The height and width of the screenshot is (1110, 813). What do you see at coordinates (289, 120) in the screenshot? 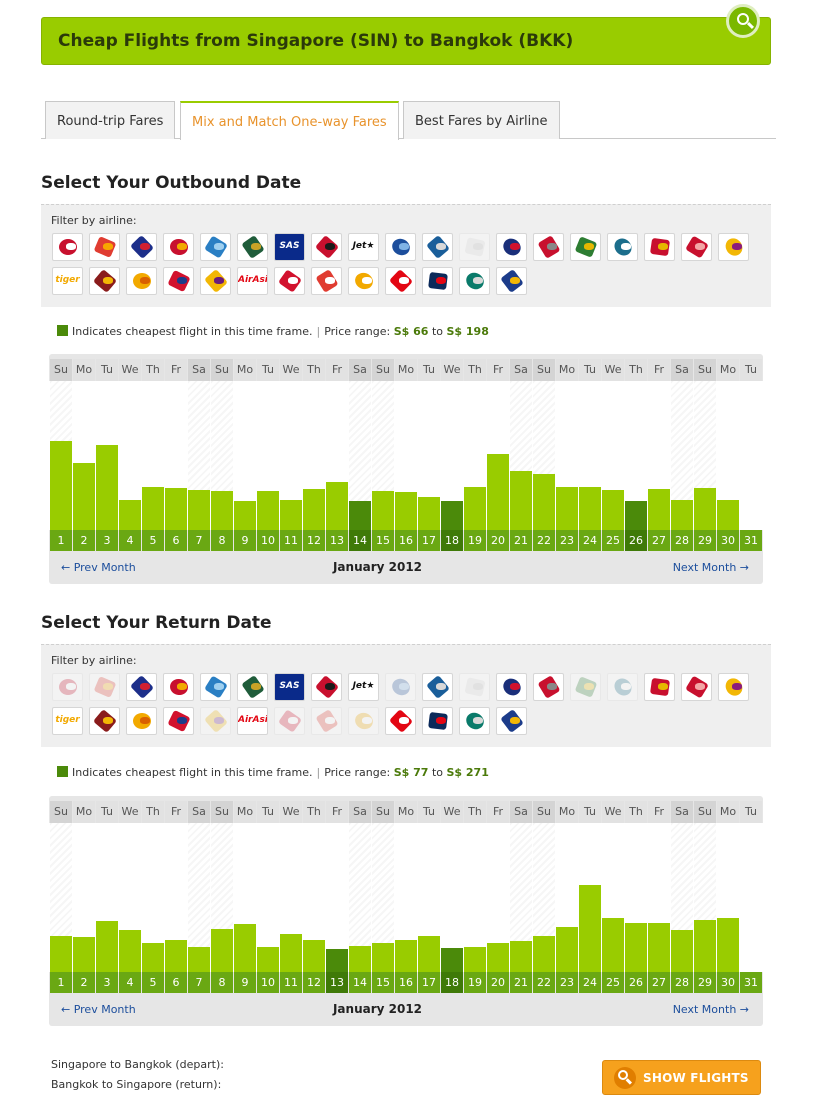
I see `tab-mix-and-match: Mix and Match One-way Fares` at bounding box center [289, 120].